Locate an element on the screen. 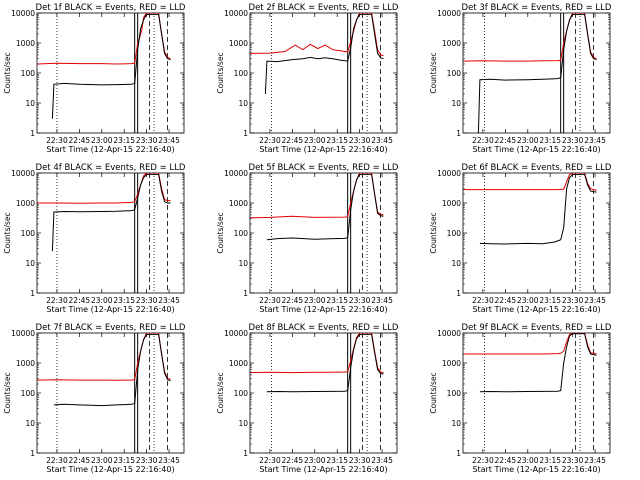 Image resolution: width=640 pixels, height=480 pixels. panel-title: Det 4f BLACK = Events, RED = LLD is located at coordinates (111, 168).